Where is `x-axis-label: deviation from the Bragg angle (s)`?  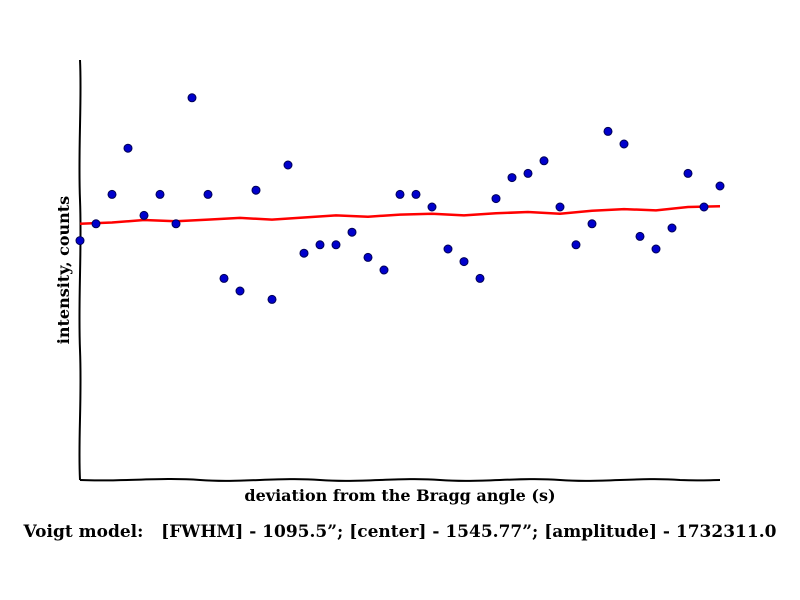 x-axis-label: deviation from the Bragg angle (s) is located at coordinates (399, 495).